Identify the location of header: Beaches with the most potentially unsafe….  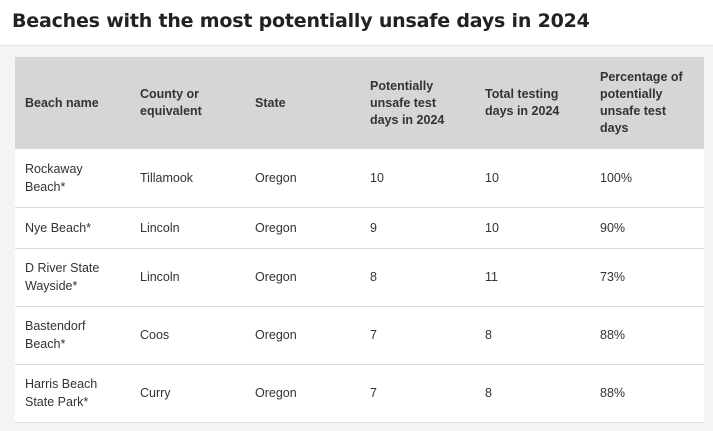
(356, 23).